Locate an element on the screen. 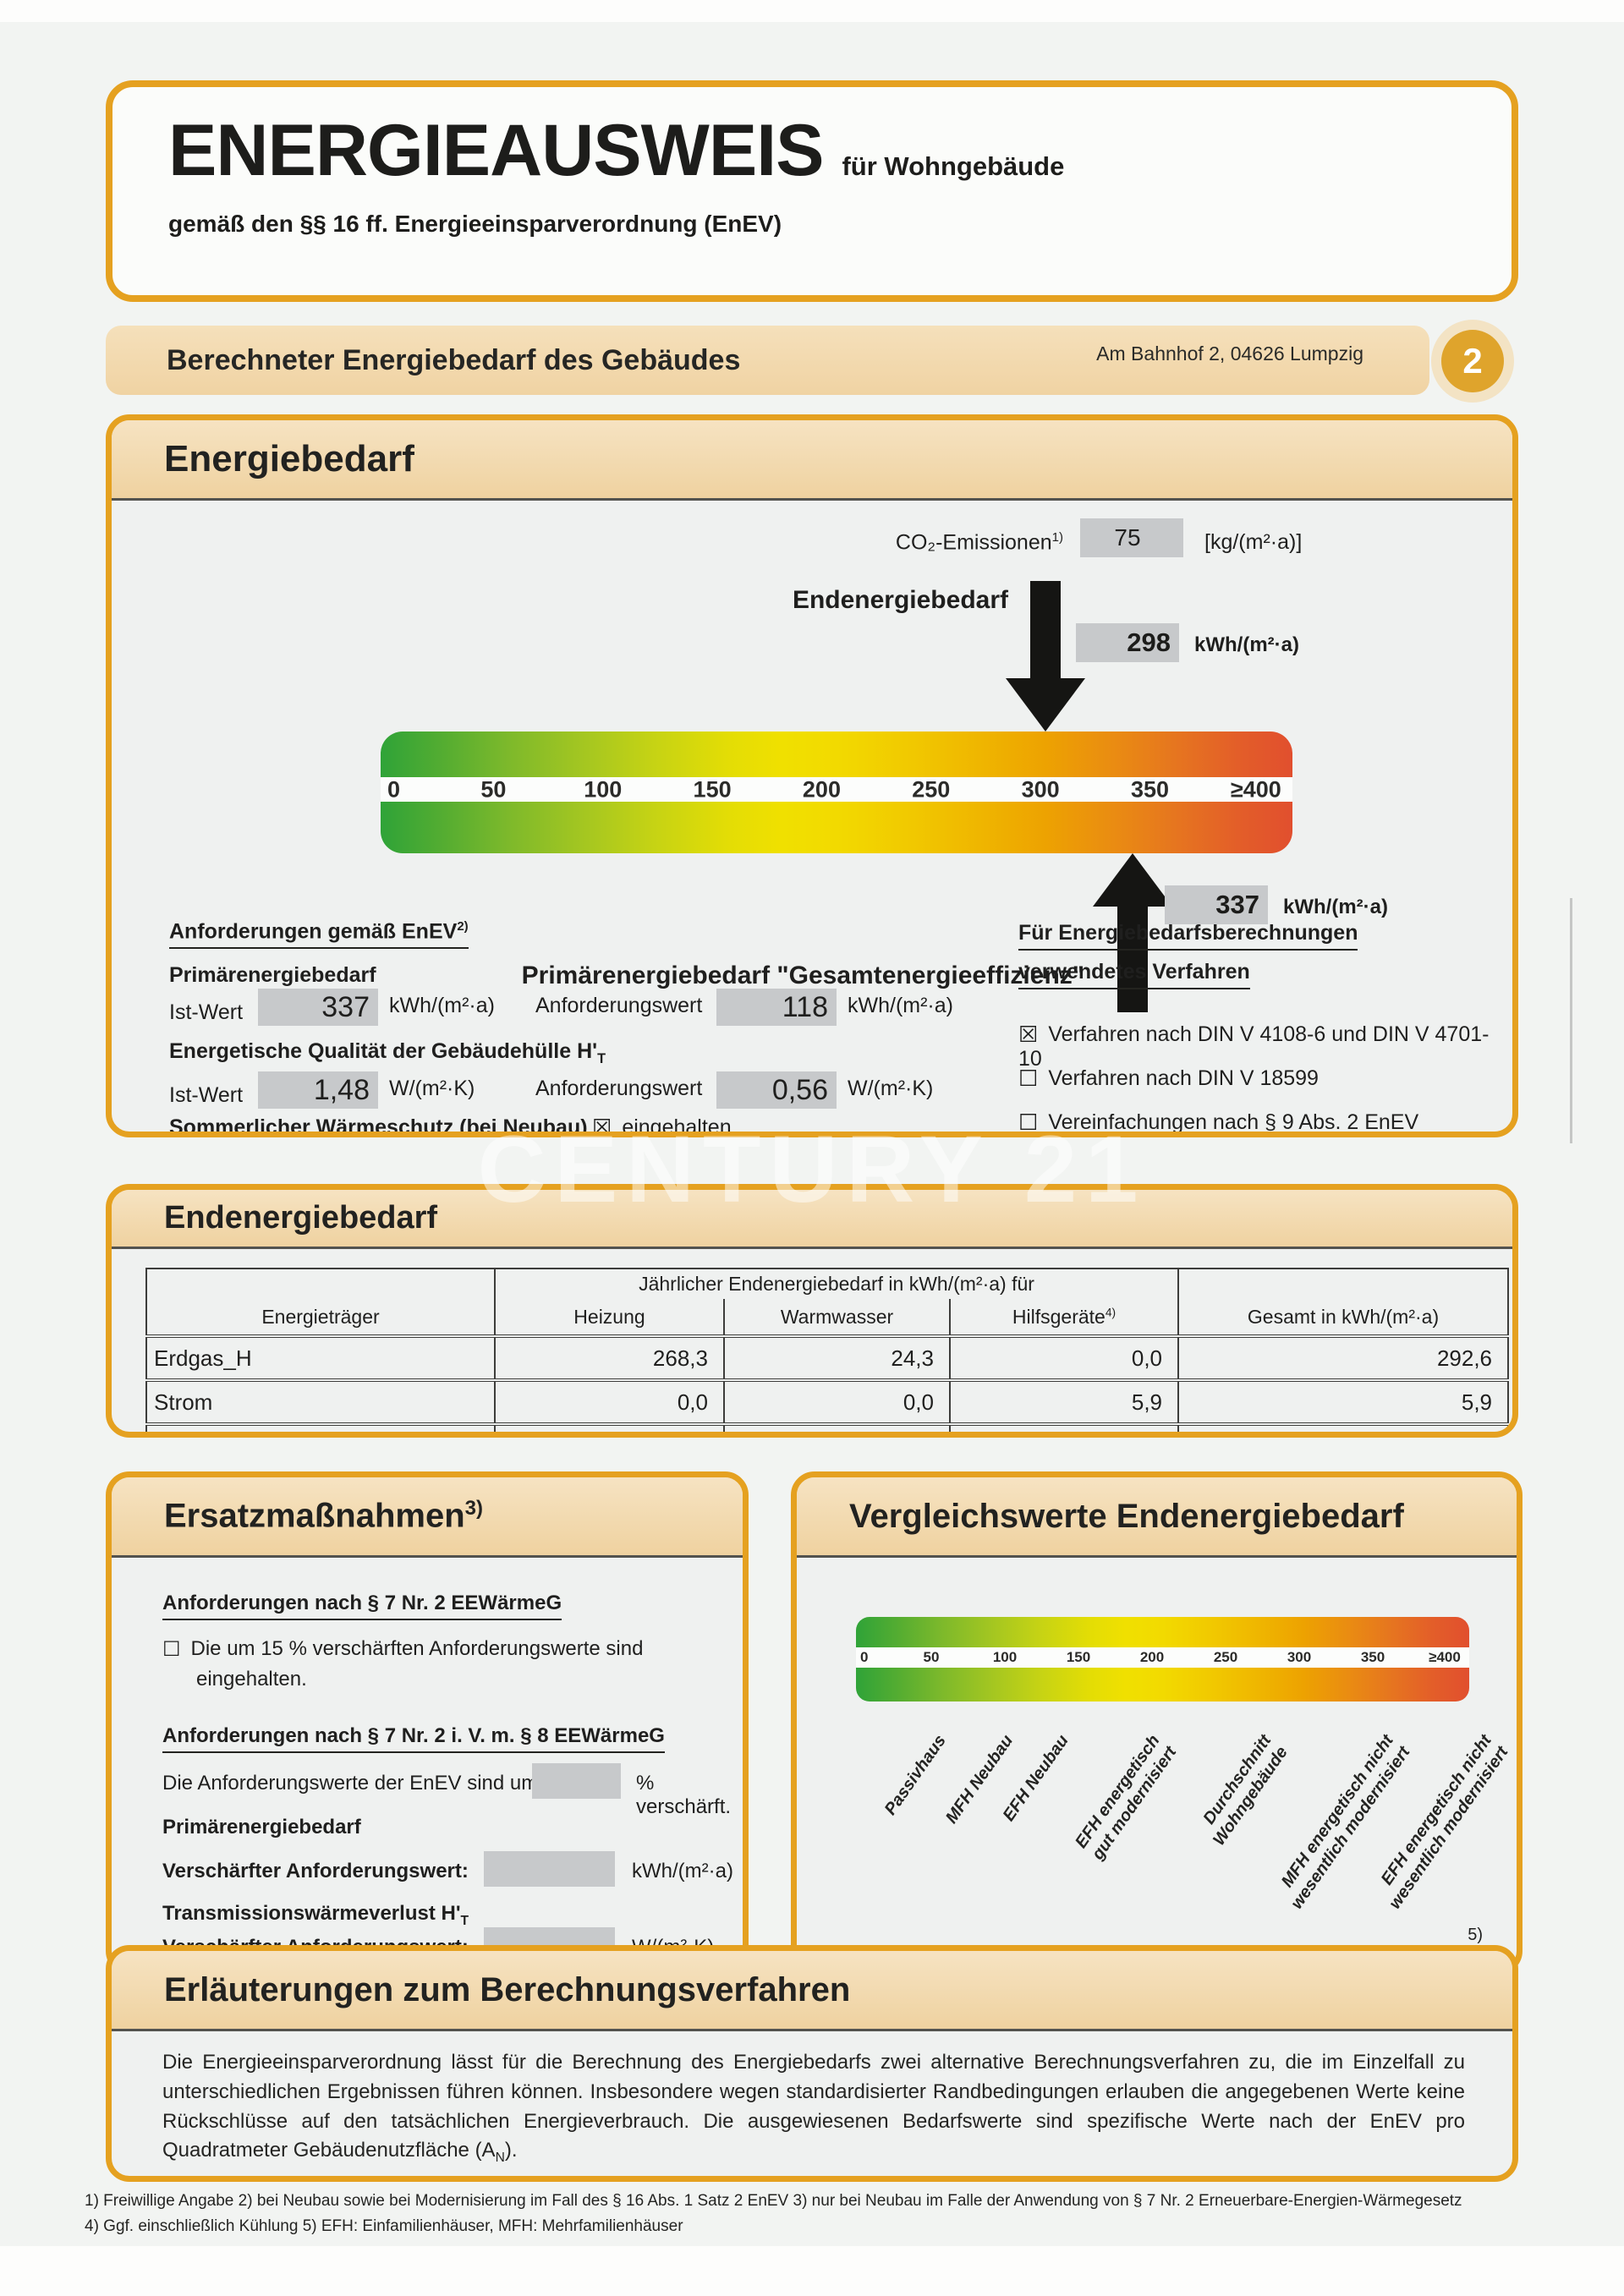 The height and width of the screenshot is (2296, 1624). transmissionswaermeverlust-label: Transmissionswärmeverlust H'T is located at coordinates (316, 1915).